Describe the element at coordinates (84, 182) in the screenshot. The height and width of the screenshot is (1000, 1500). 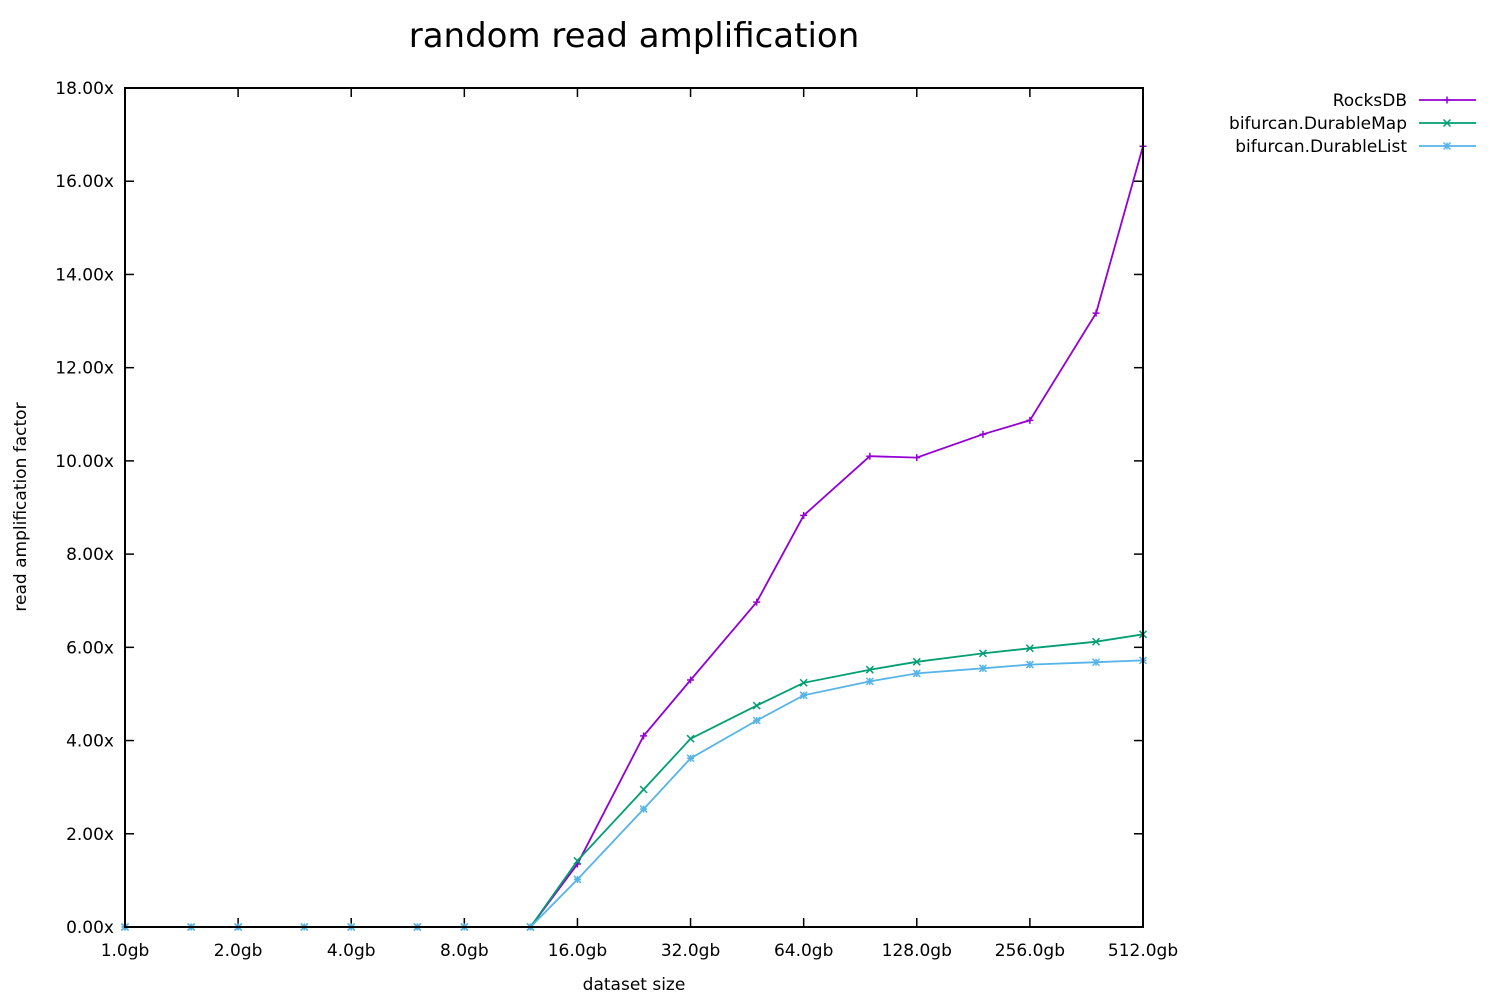
I see `y-tick-label: 16.00x` at that location.